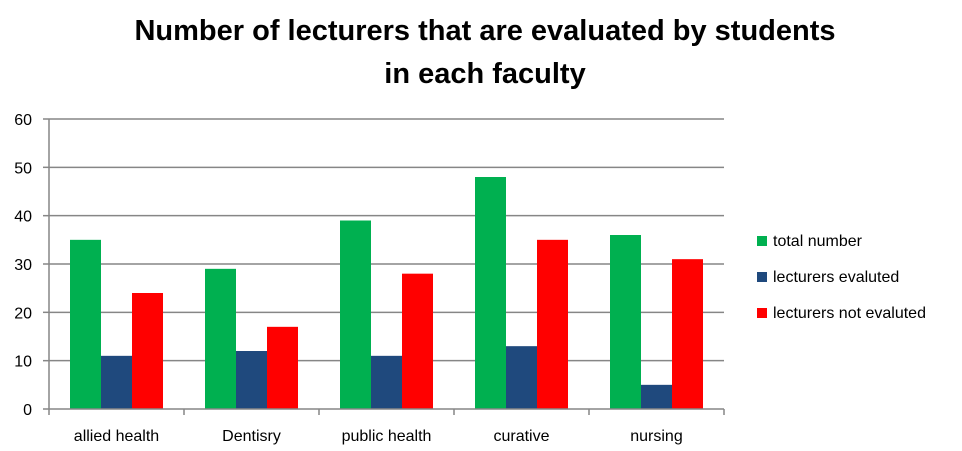 The width and height of the screenshot is (962, 451). Describe the element at coordinates (656, 436) in the screenshot. I see `x-tick-label-nursing: nursing` at that location.